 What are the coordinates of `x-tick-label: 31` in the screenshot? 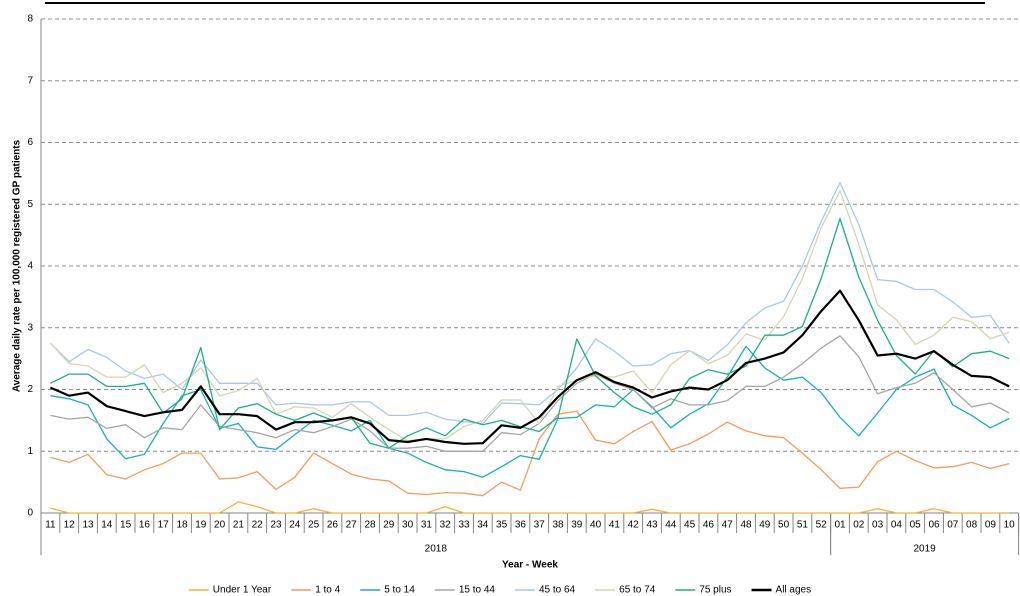 It's located at (427, 525).